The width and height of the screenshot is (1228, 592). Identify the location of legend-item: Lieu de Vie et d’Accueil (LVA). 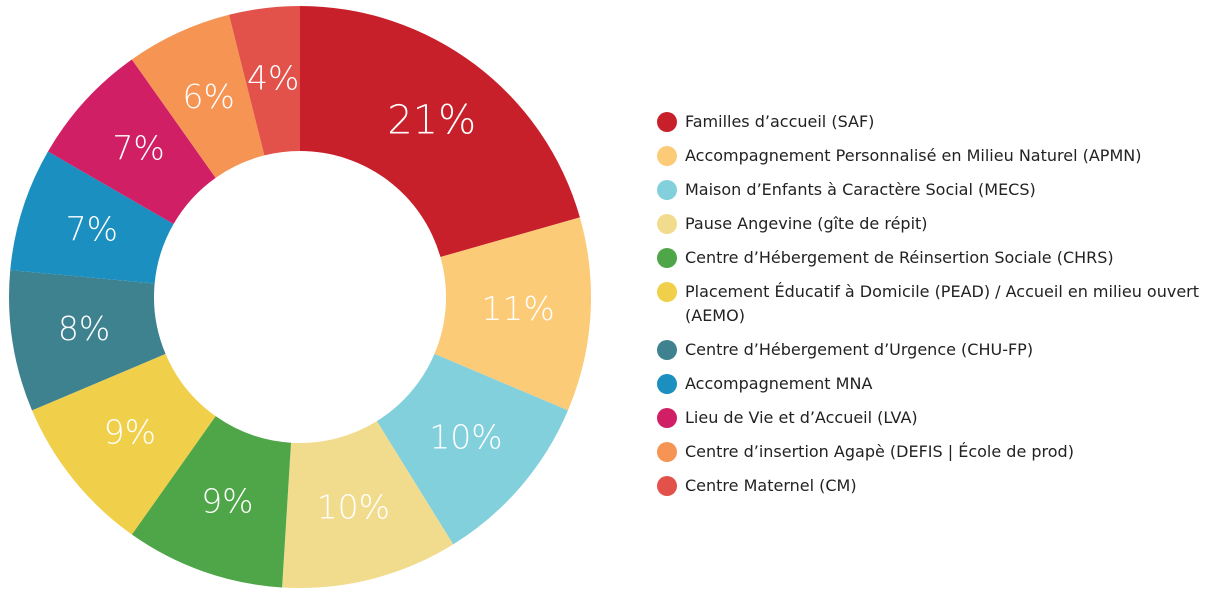
(941, 418).